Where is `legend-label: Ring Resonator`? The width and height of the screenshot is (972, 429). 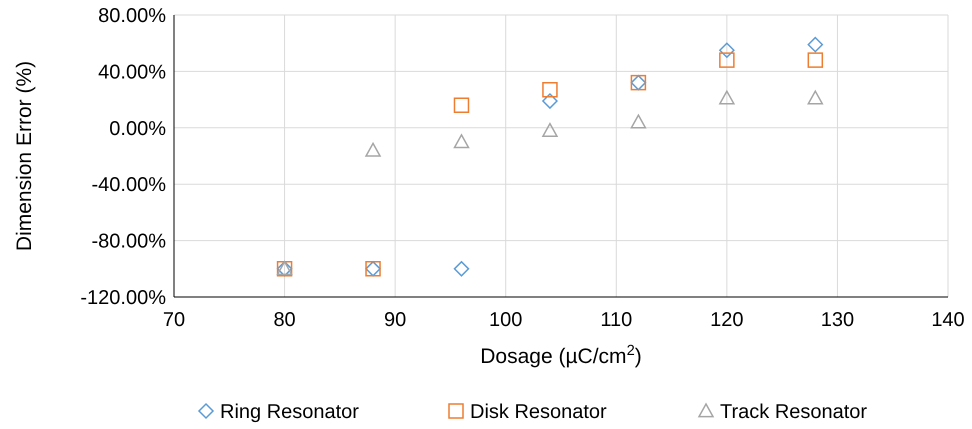
legend-label: Ring Resonator is located at coordinates (290, 412).